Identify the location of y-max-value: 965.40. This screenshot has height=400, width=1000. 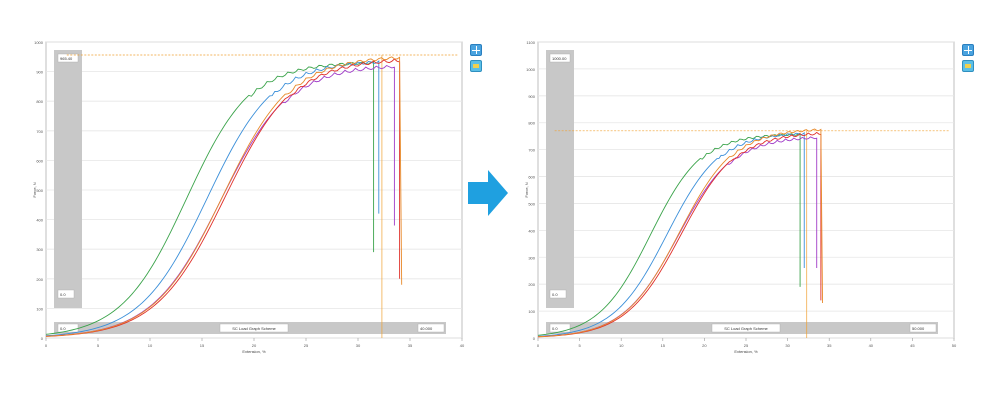
(66, 58).